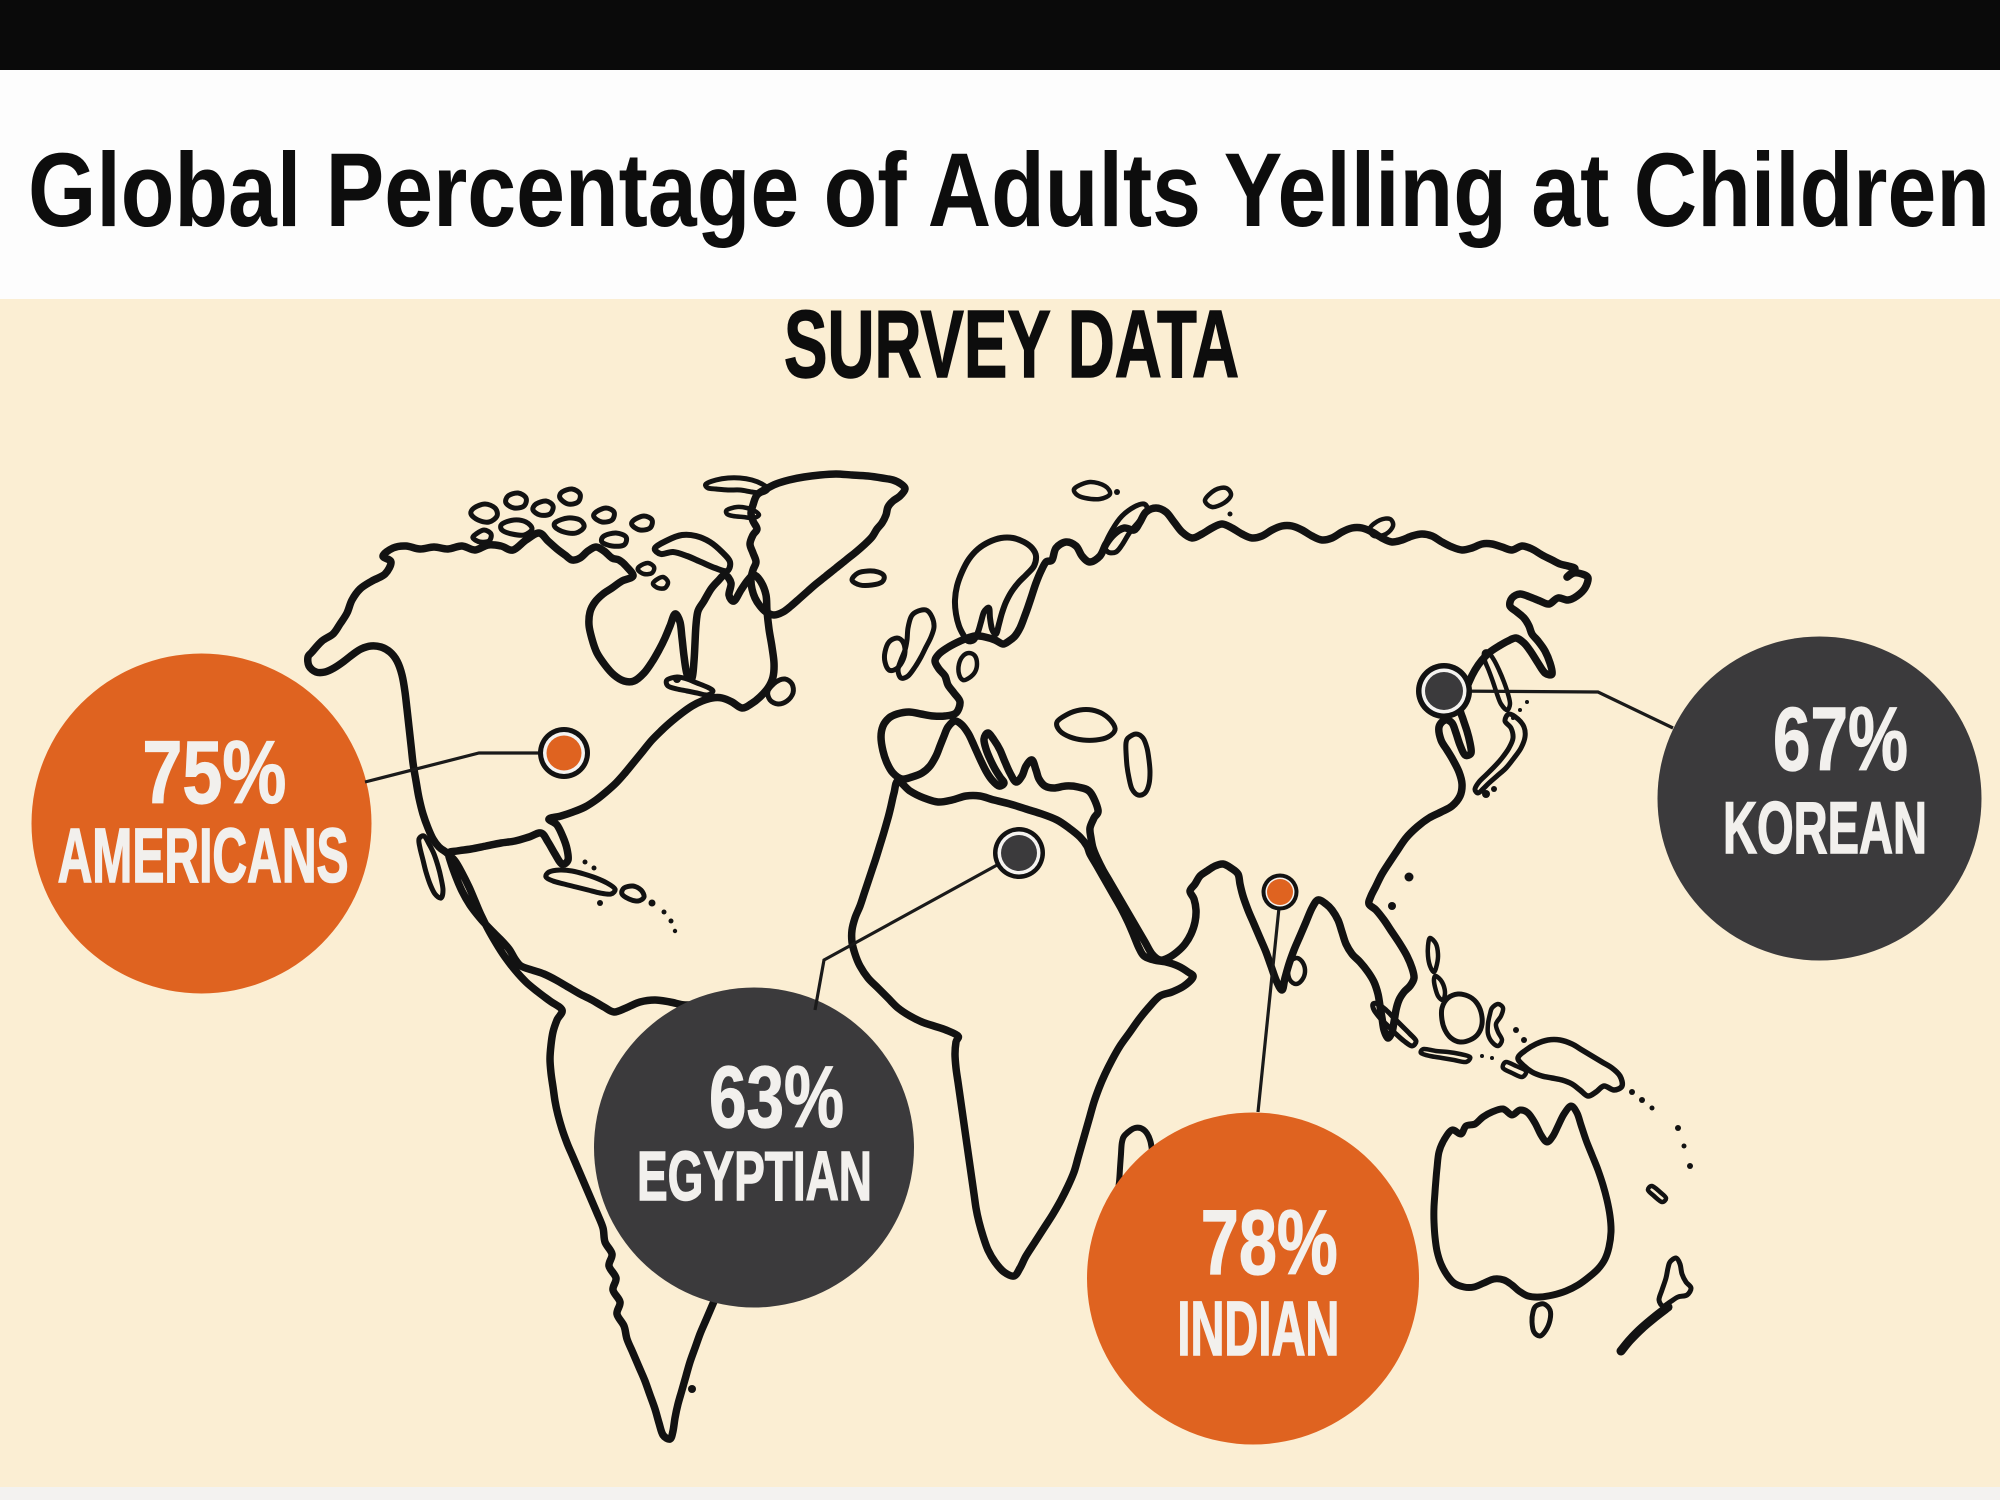  What do you see at coordinates (1825, 828) in the screenshot?
I see `svg-text: KOREAN` at bounding box center [1825, 828].